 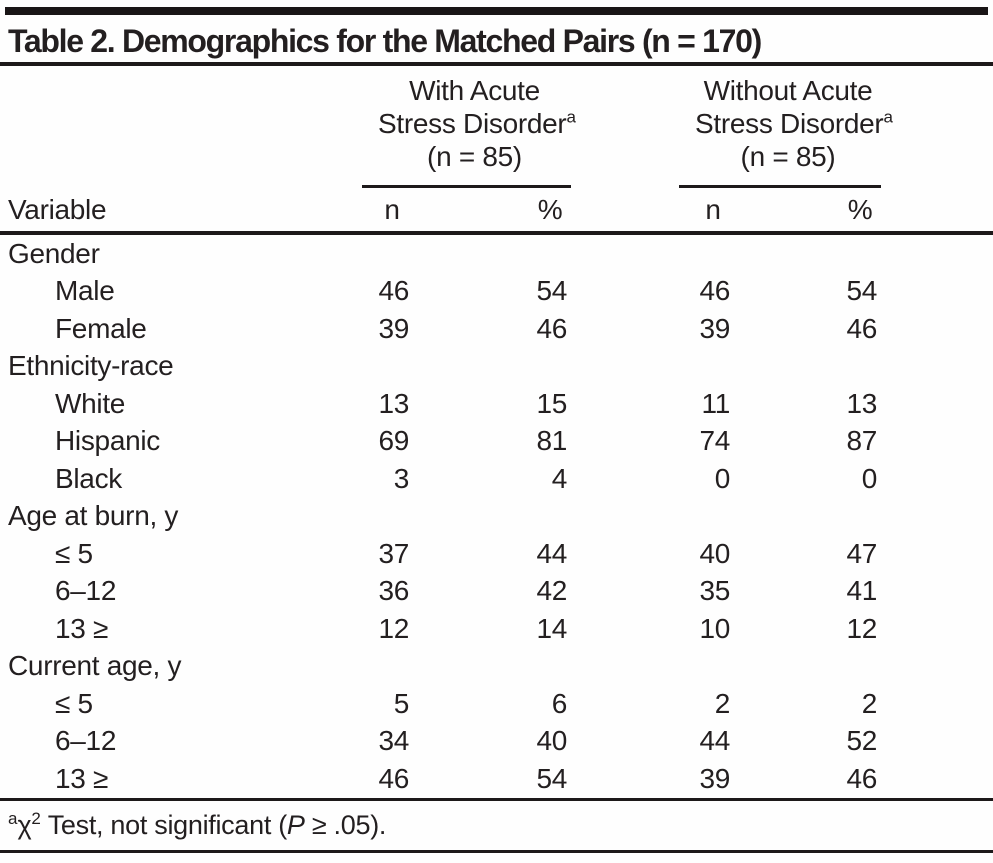 I want to click on p-value-symbol: P, so click(x=295, y=824).